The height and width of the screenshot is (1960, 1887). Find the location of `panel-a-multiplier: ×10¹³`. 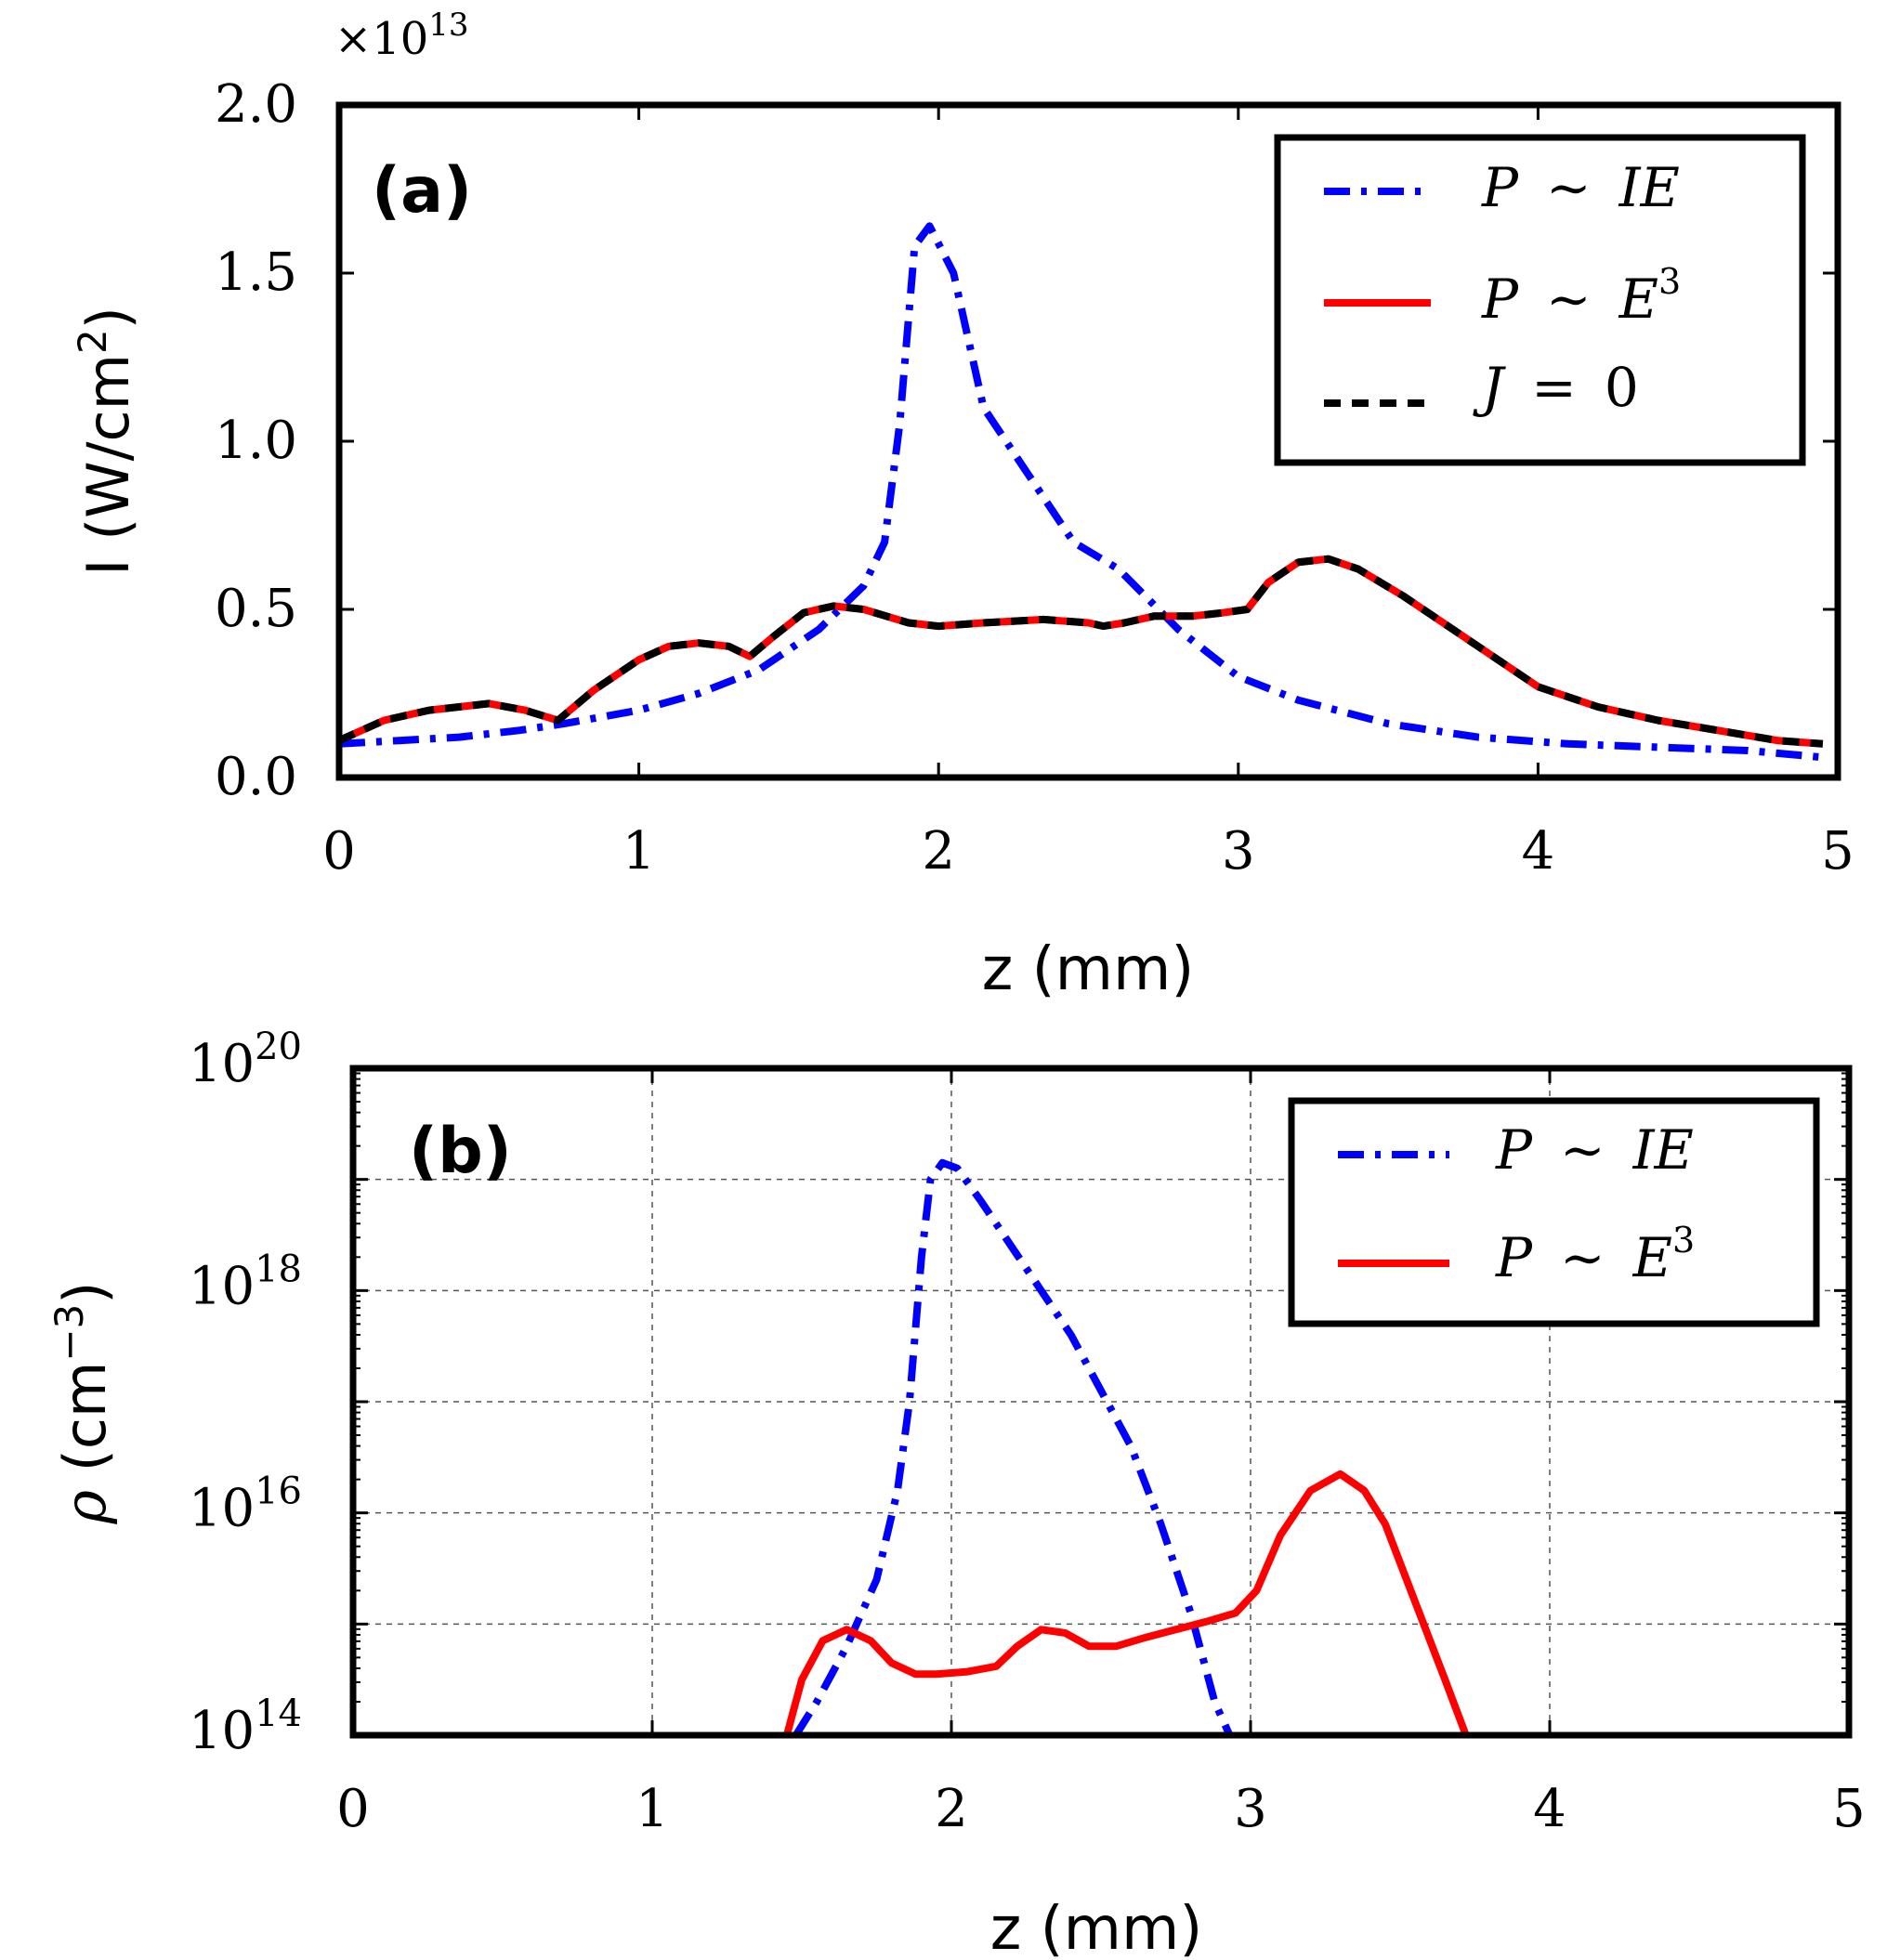

panel-a-multiplier: ×10¹³ is located at coordinates (401, 36).